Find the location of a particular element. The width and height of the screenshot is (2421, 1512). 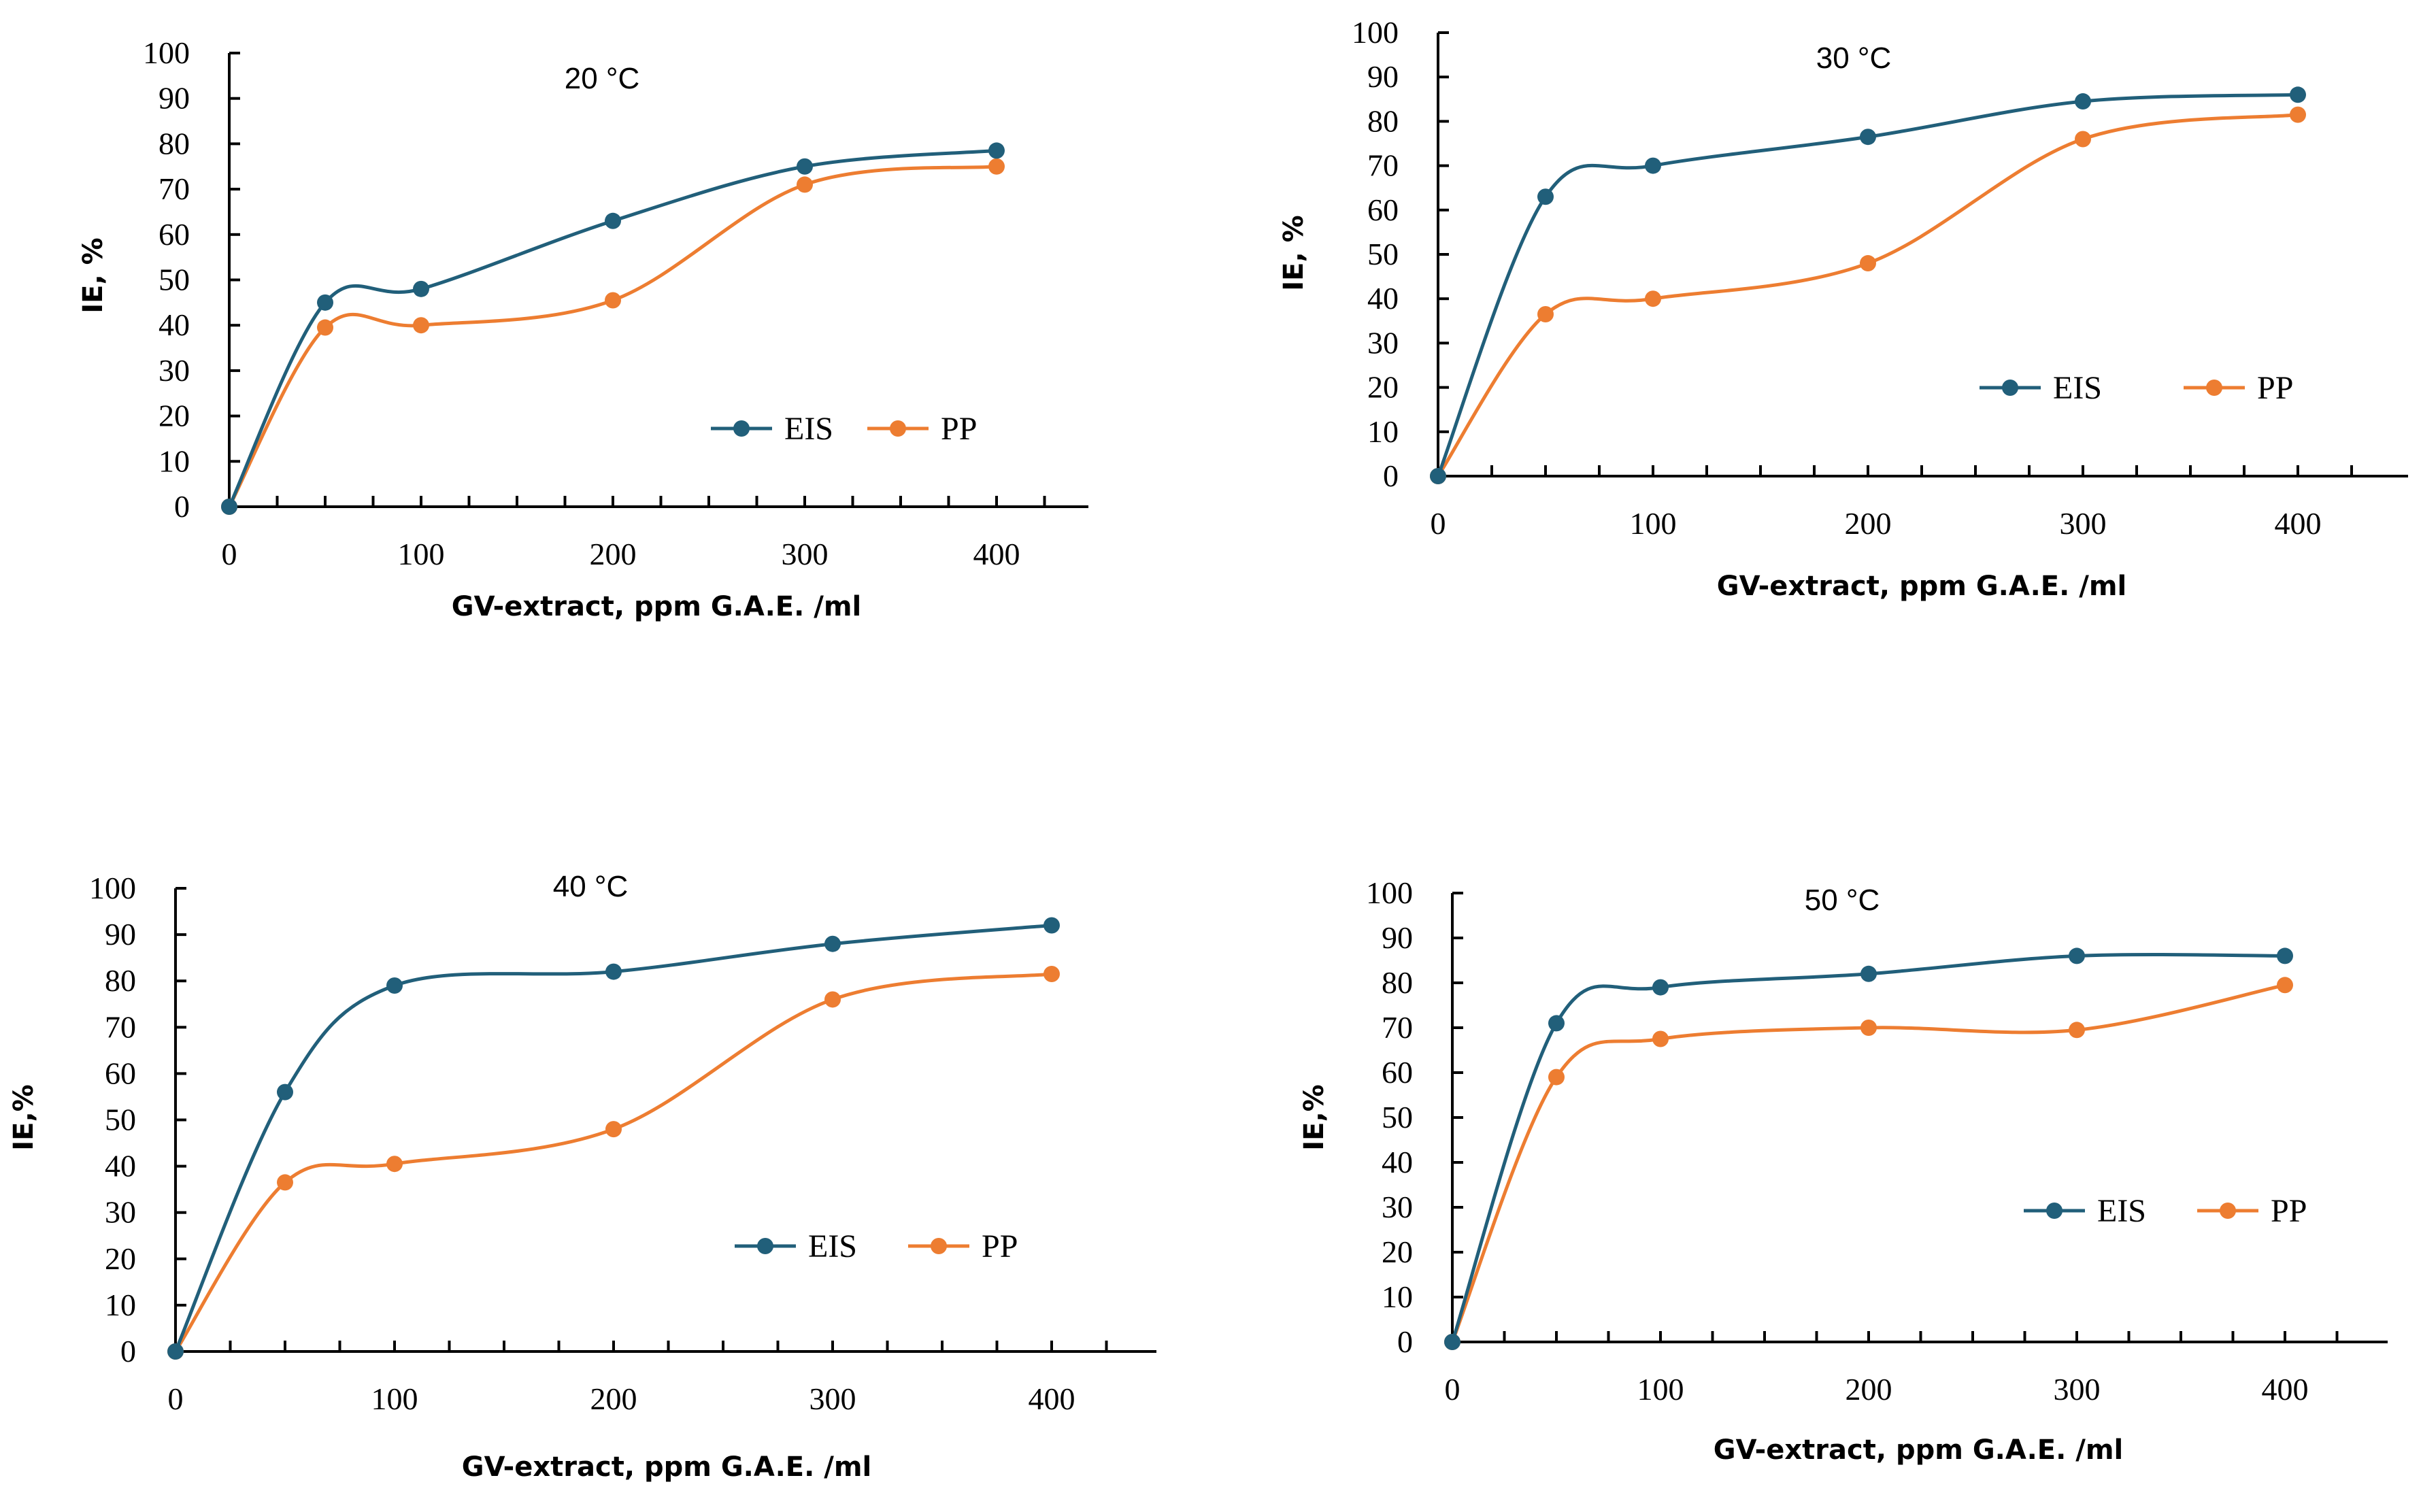

y-axis-label: IE,% is located at coordinates (1314, 1117).